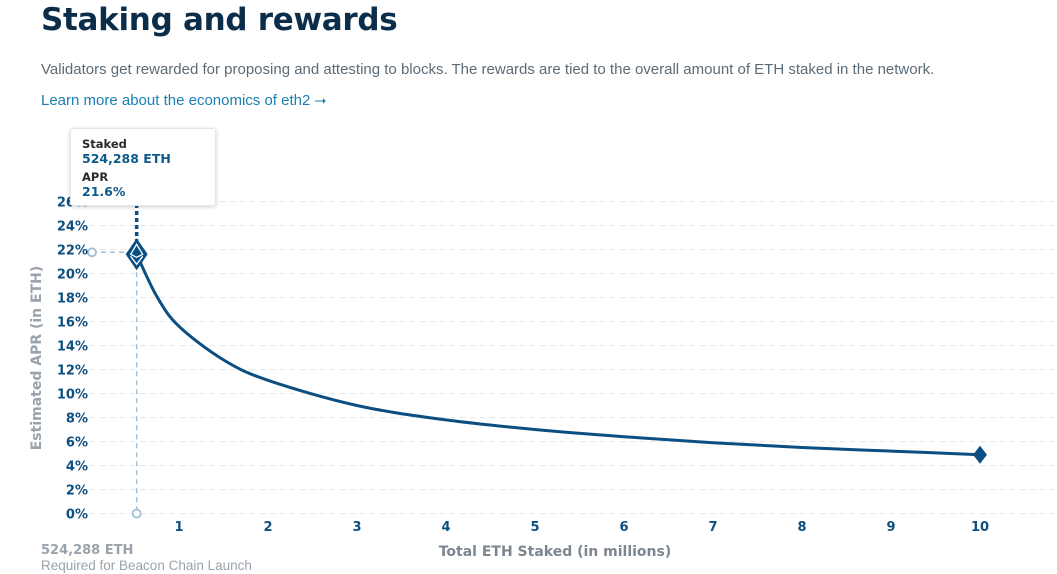  What do you see at coordinates (136, 254) in the screenshot?
I see `eth-diamond-icon` at bounding box center [136, 254].